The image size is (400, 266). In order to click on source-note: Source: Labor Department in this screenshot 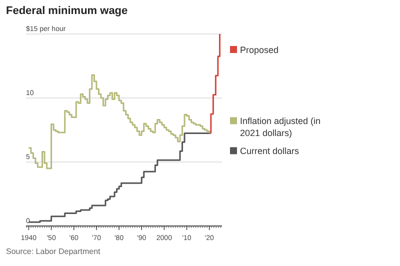, I will do `click(54, 251)`.